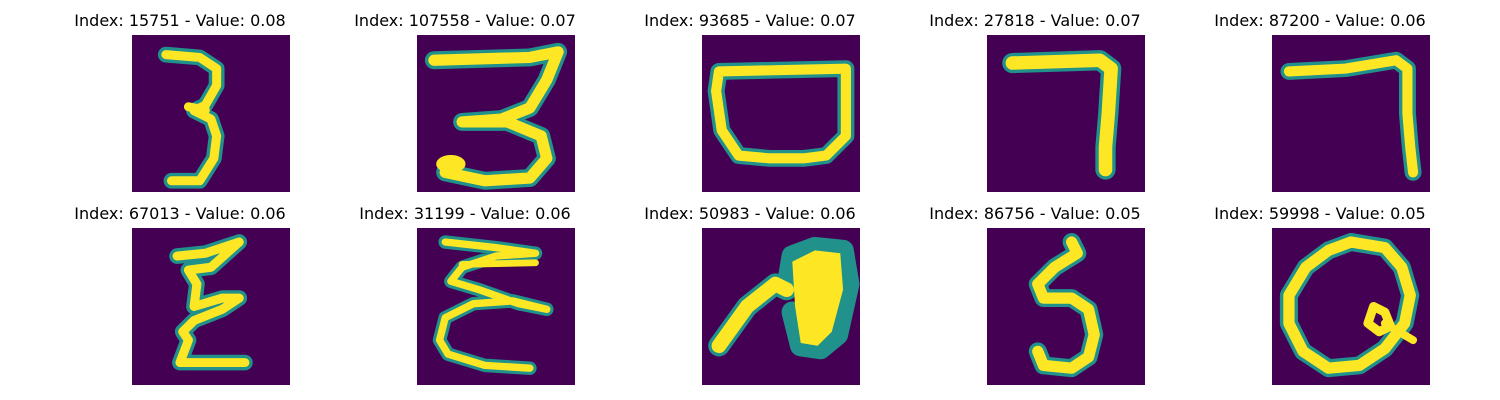  I want to click on image-panel-10: Index: 59998 - Value: 0.05, so click(1320, 293).